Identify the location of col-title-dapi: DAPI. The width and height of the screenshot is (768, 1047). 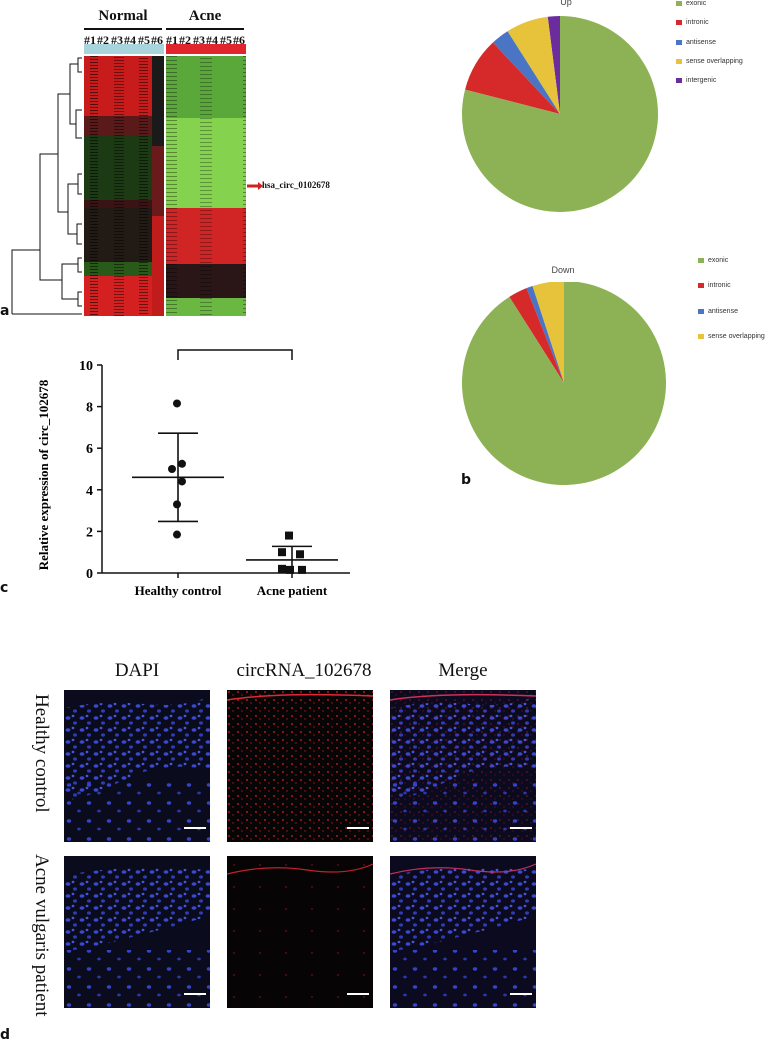
(137, 670).